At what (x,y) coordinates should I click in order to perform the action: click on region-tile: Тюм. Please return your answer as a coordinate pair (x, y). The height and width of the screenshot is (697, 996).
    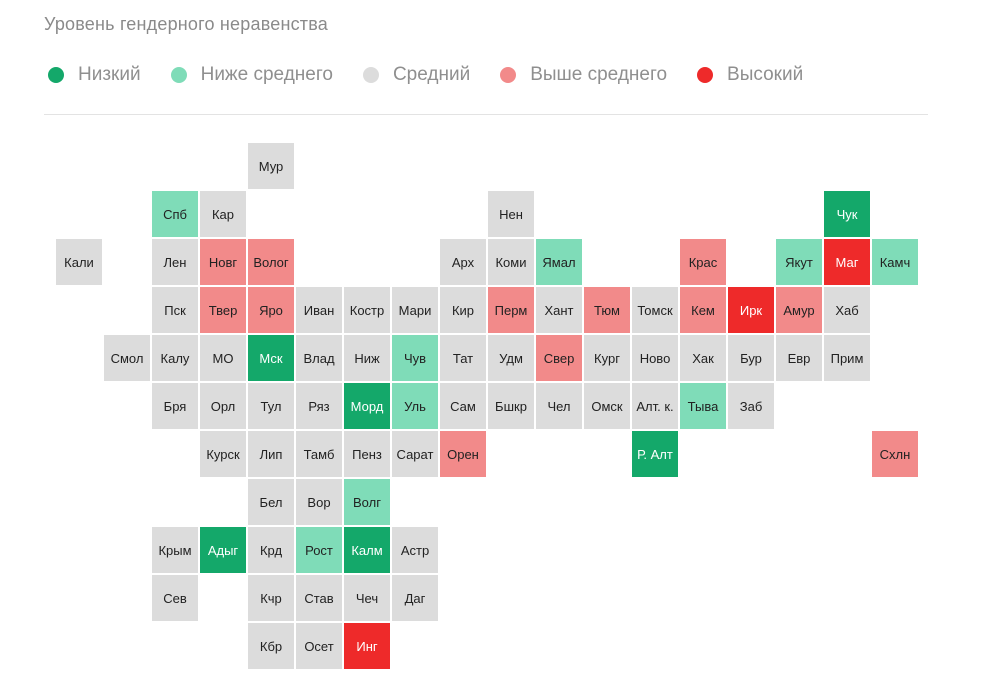
    Looking at the image, I should click on (607, 310).